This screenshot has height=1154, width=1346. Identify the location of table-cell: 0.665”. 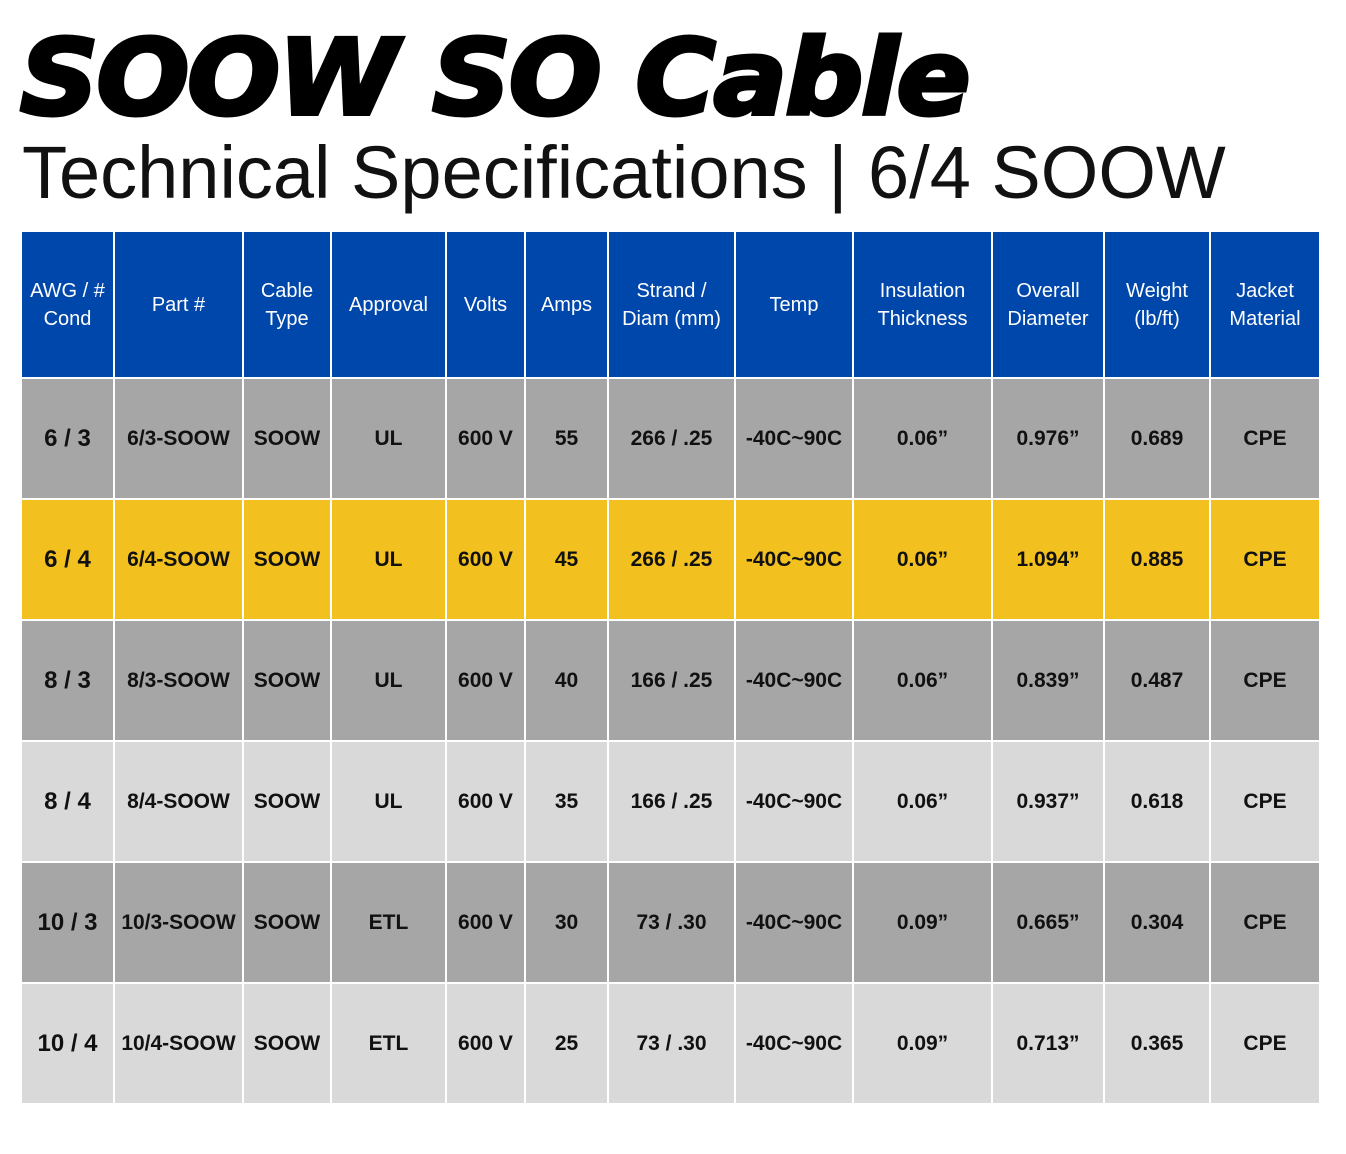
(1048, 922).